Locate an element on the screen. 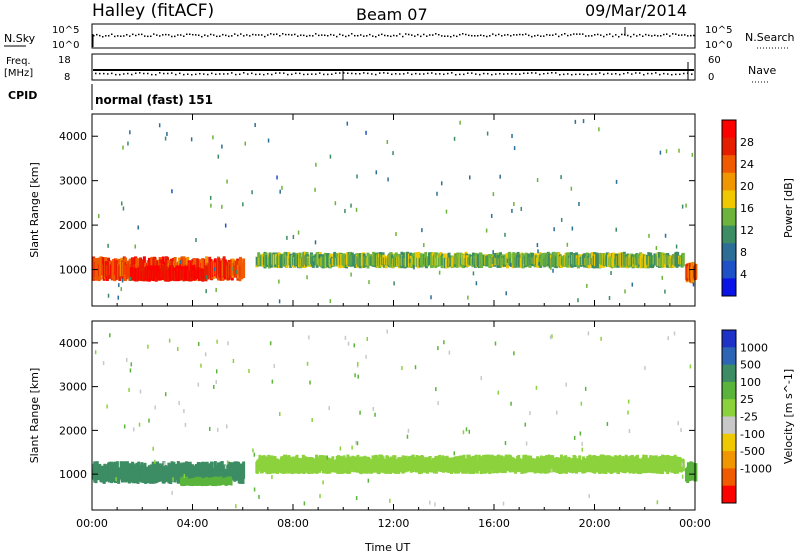 The height and width of the screenshot is (554, 800). x-tick-label: 04:00 is located at coordinates (193, 523).